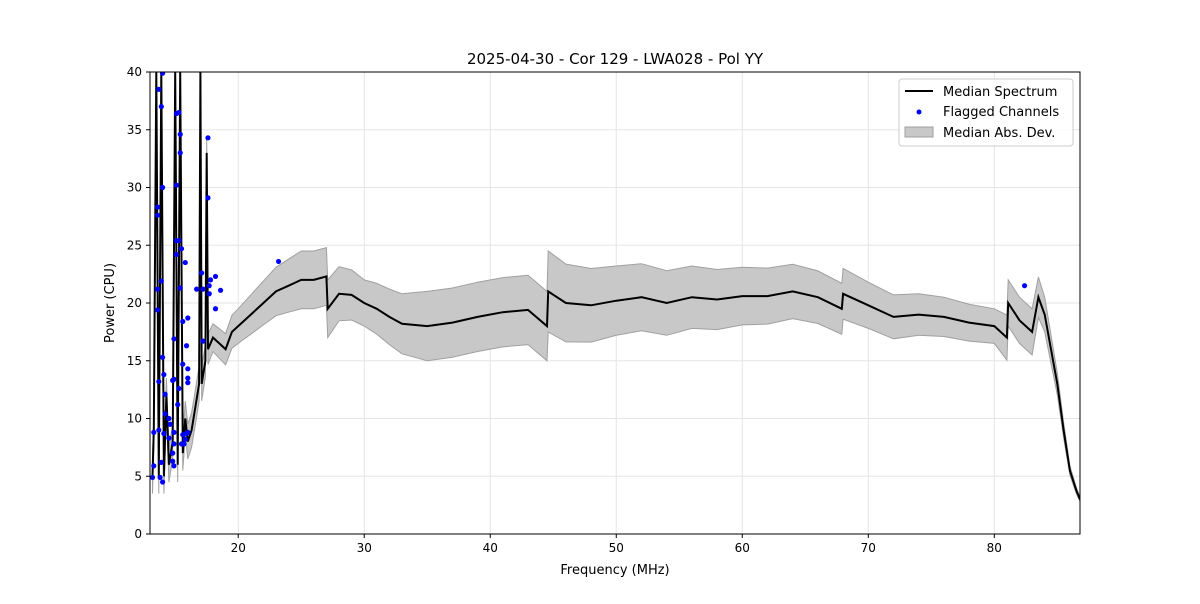 Image resolution: width=1200 pixels, height=604 pixels. I want to click on x-tick-label: 20, so click(238, 548).